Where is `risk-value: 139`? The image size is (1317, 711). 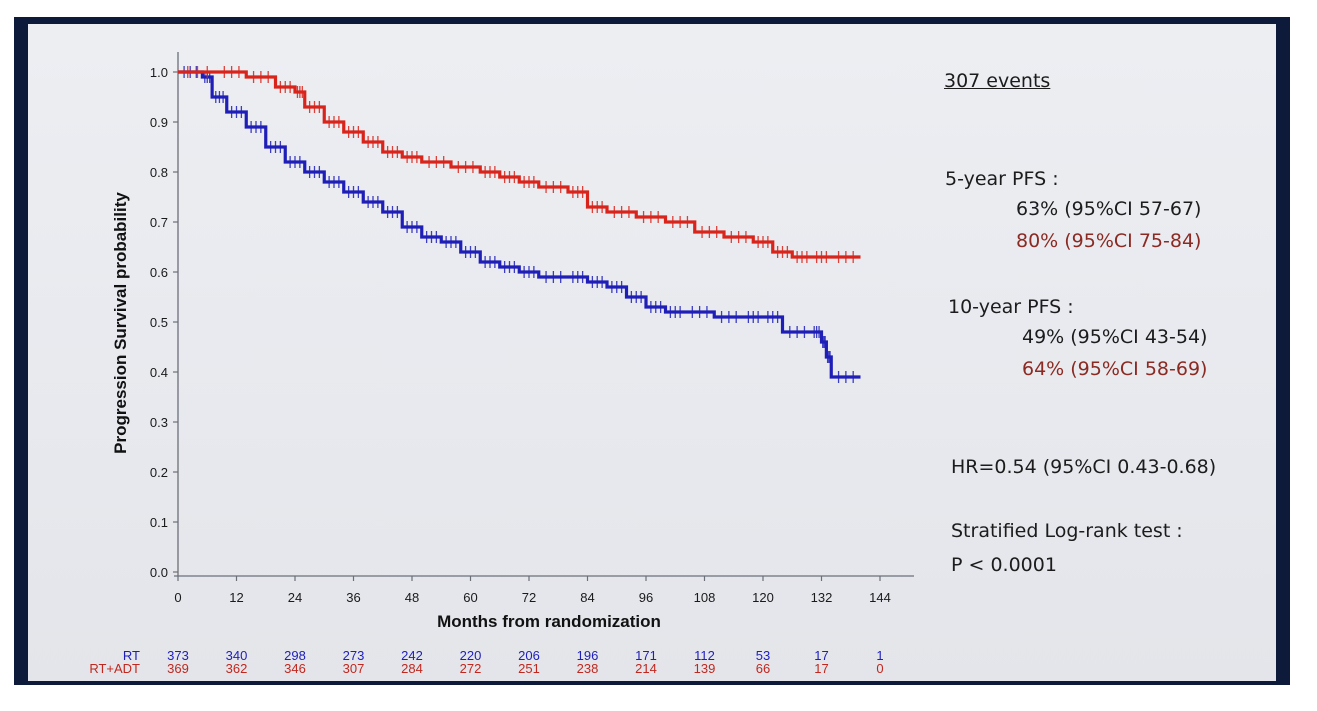 risk-value: 139 is located at coordinates (705, 668).